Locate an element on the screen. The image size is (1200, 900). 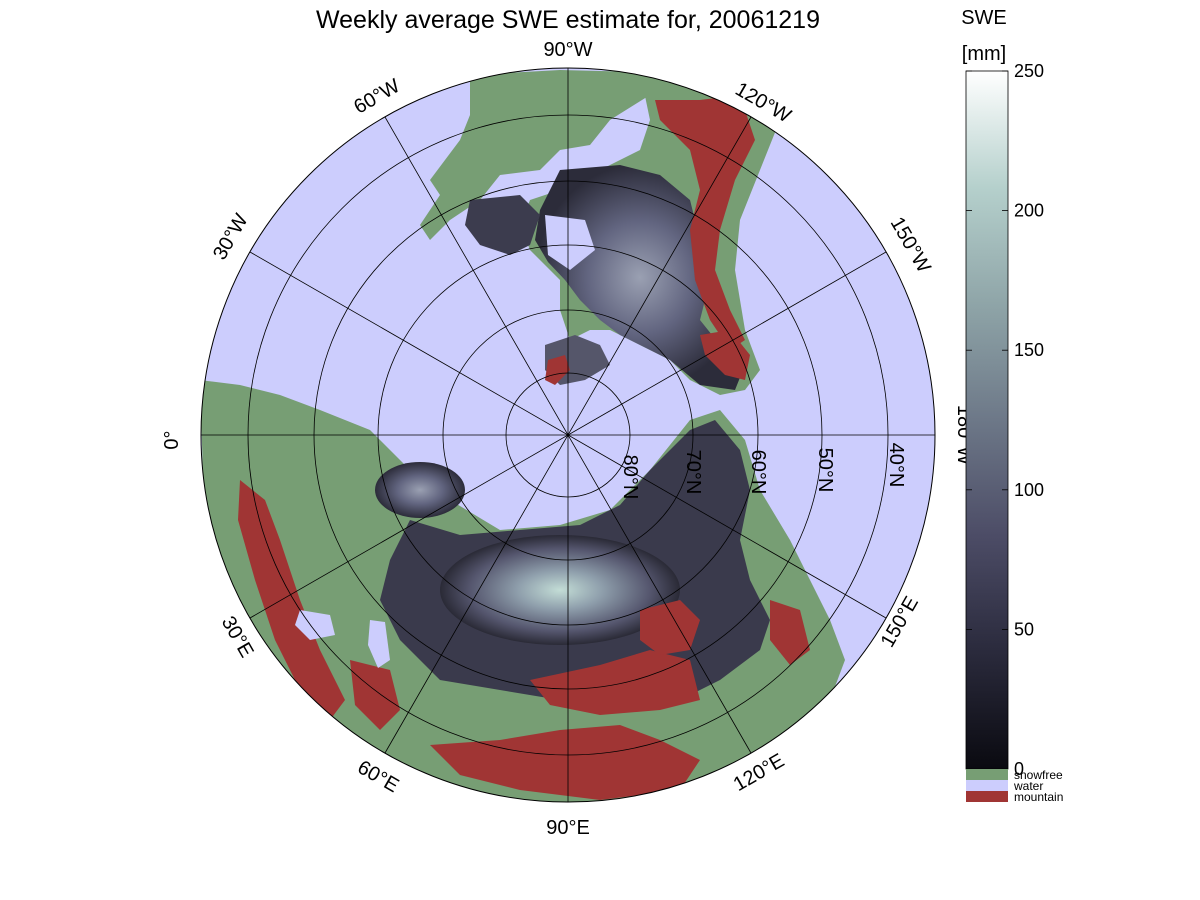
hudson-bay is located at coordinates (570, 242).